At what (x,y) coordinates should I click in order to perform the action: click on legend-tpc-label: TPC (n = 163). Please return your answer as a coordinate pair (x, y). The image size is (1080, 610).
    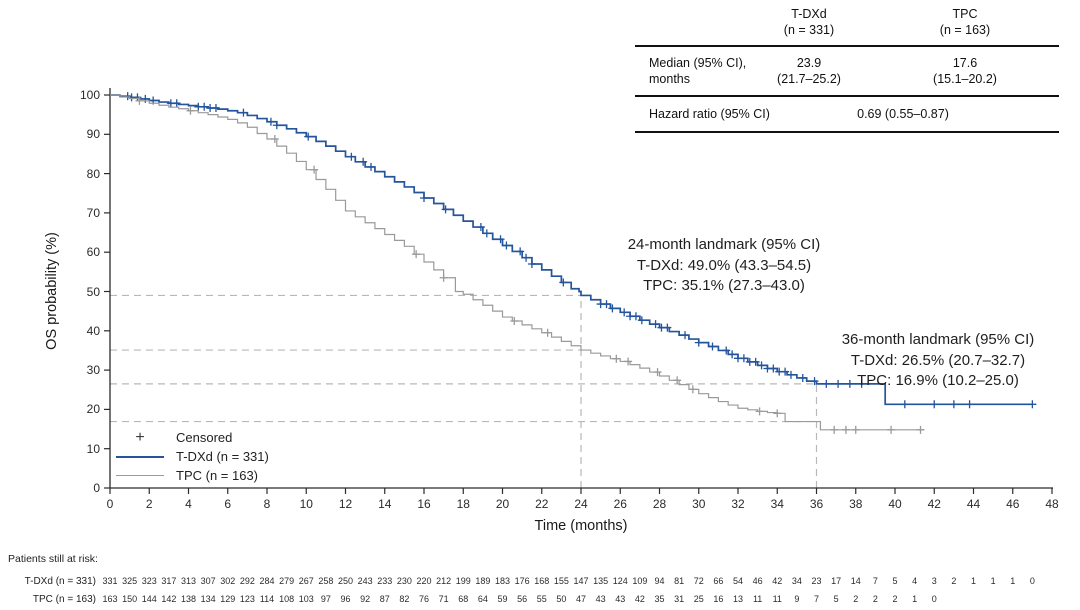
    Looking at the image, I should click on (217, 475).